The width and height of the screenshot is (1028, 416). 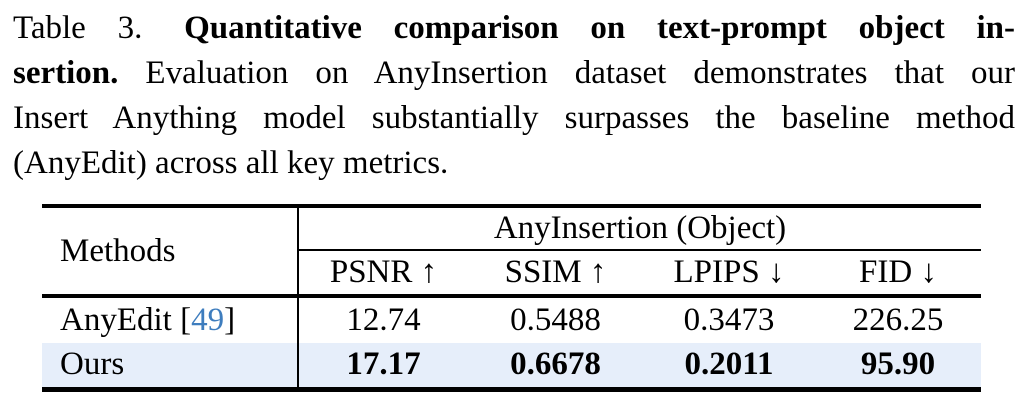 What do you see at coordinates (383, 320) in the screenshot?
I see `value-cell-psnr: 12.74` at bounding box center [383, 320].